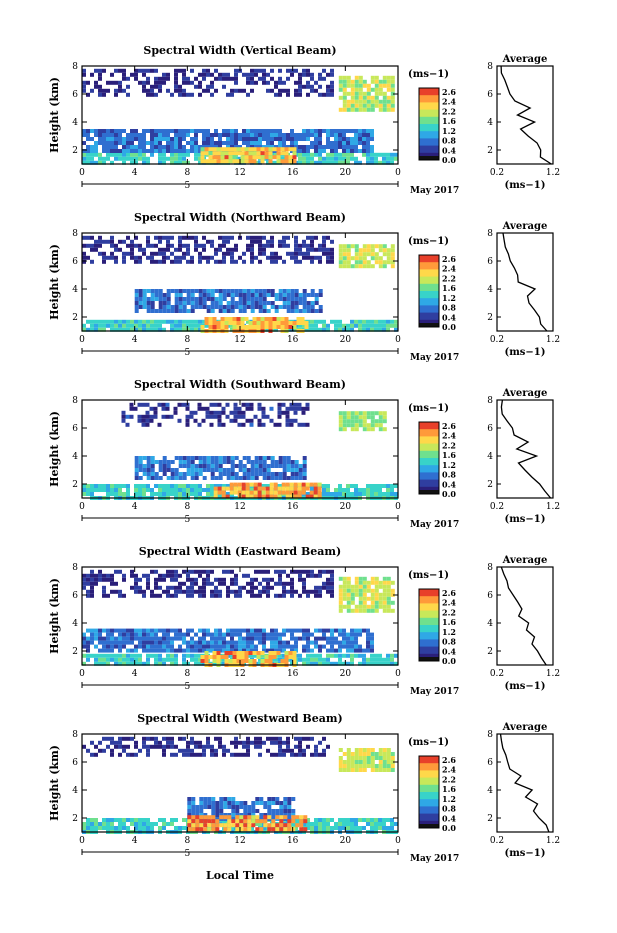 This screenshot has height=933, width=617. Describe the element at coordinates (490, 596) in the screenshot. I see `average-y-tick-label: 6` at that location.